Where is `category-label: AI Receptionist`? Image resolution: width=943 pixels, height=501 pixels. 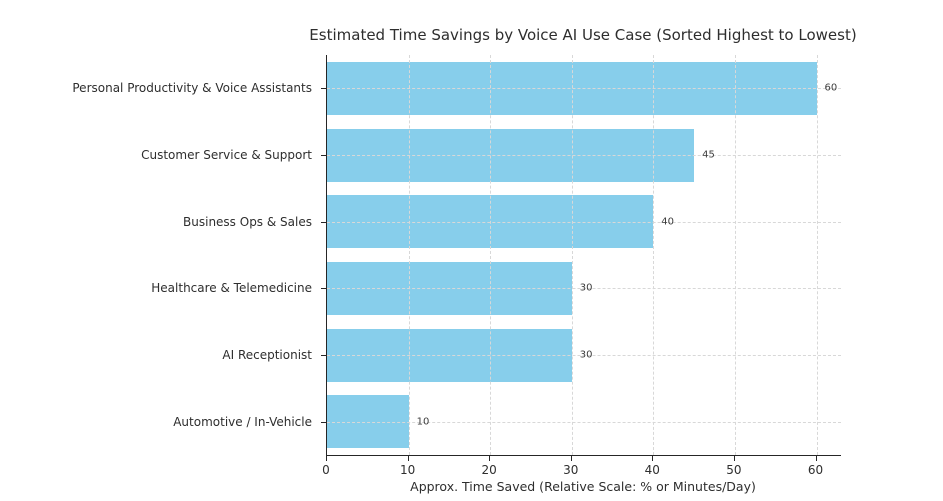 category-label: AI Receptionist is located at coordinates (267, 355).